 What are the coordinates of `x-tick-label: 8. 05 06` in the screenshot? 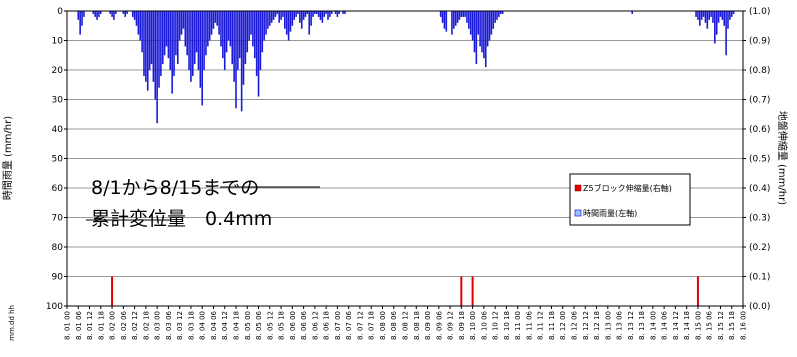 It's located at (259, 324).